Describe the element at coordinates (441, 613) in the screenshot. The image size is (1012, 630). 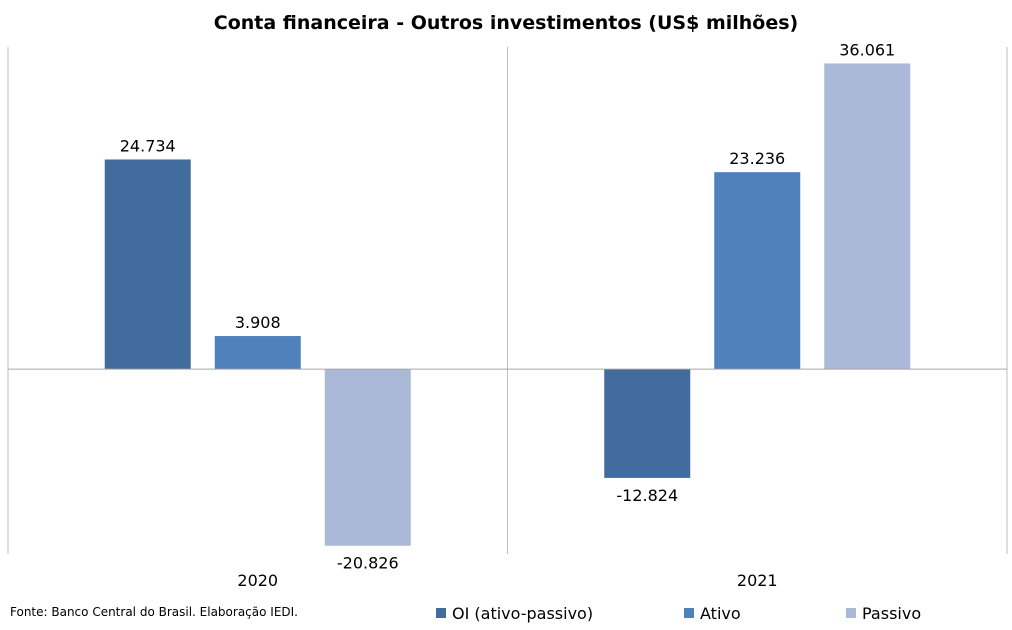
I see `legend-swatch-oi` at that location.